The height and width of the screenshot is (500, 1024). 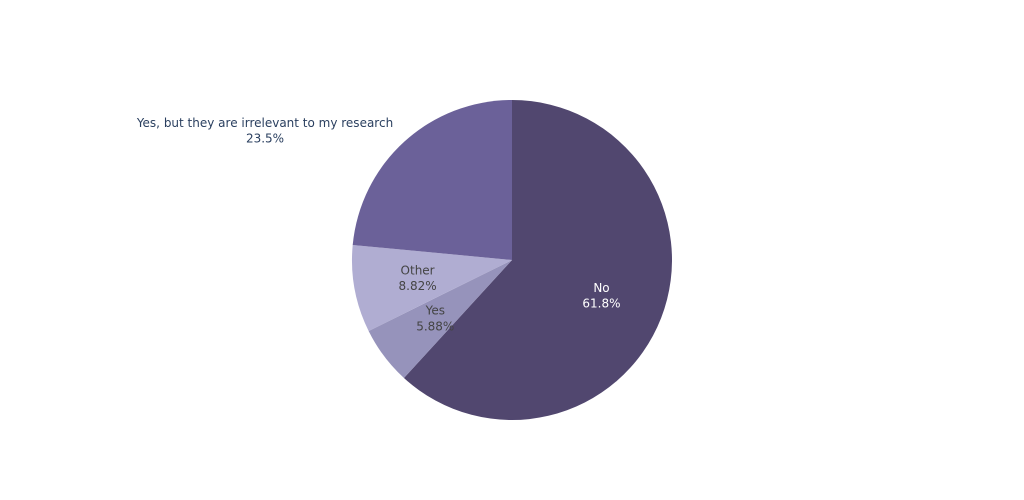 I want to click on pie-slice-yes, so click(x=440, y=319).